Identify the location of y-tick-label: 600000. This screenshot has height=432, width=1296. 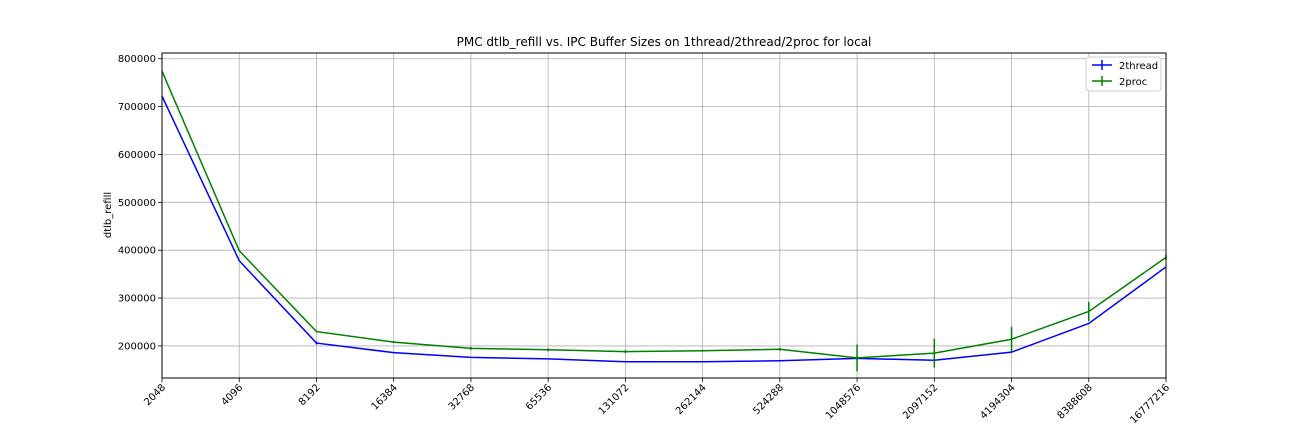
(137, 155).